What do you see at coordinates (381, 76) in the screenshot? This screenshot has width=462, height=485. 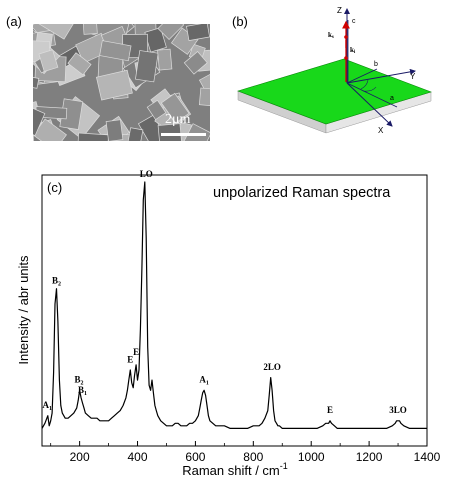 I see `y-axis` at bounding box center [381, 76].